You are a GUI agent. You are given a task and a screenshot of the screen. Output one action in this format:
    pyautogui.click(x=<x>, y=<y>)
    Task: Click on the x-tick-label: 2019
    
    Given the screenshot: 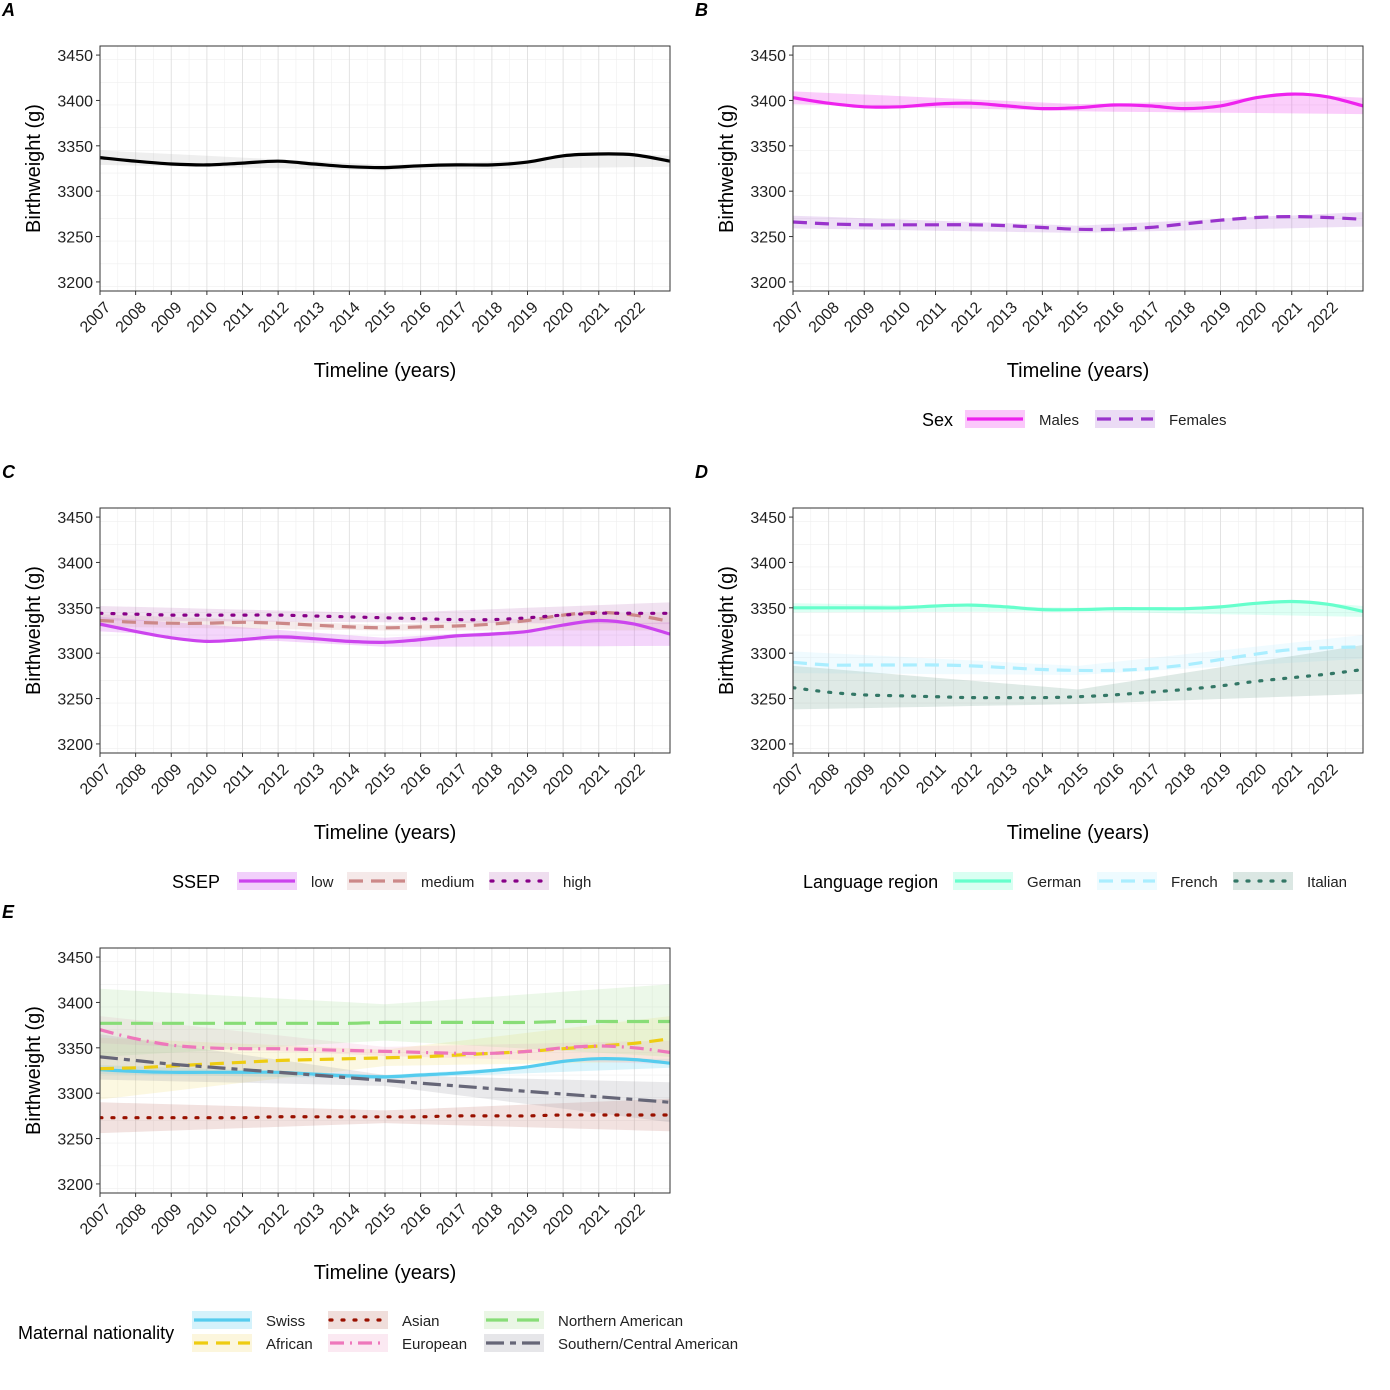 What is the action you would take?
    pyautogui.click(x=522, y=1219)
    